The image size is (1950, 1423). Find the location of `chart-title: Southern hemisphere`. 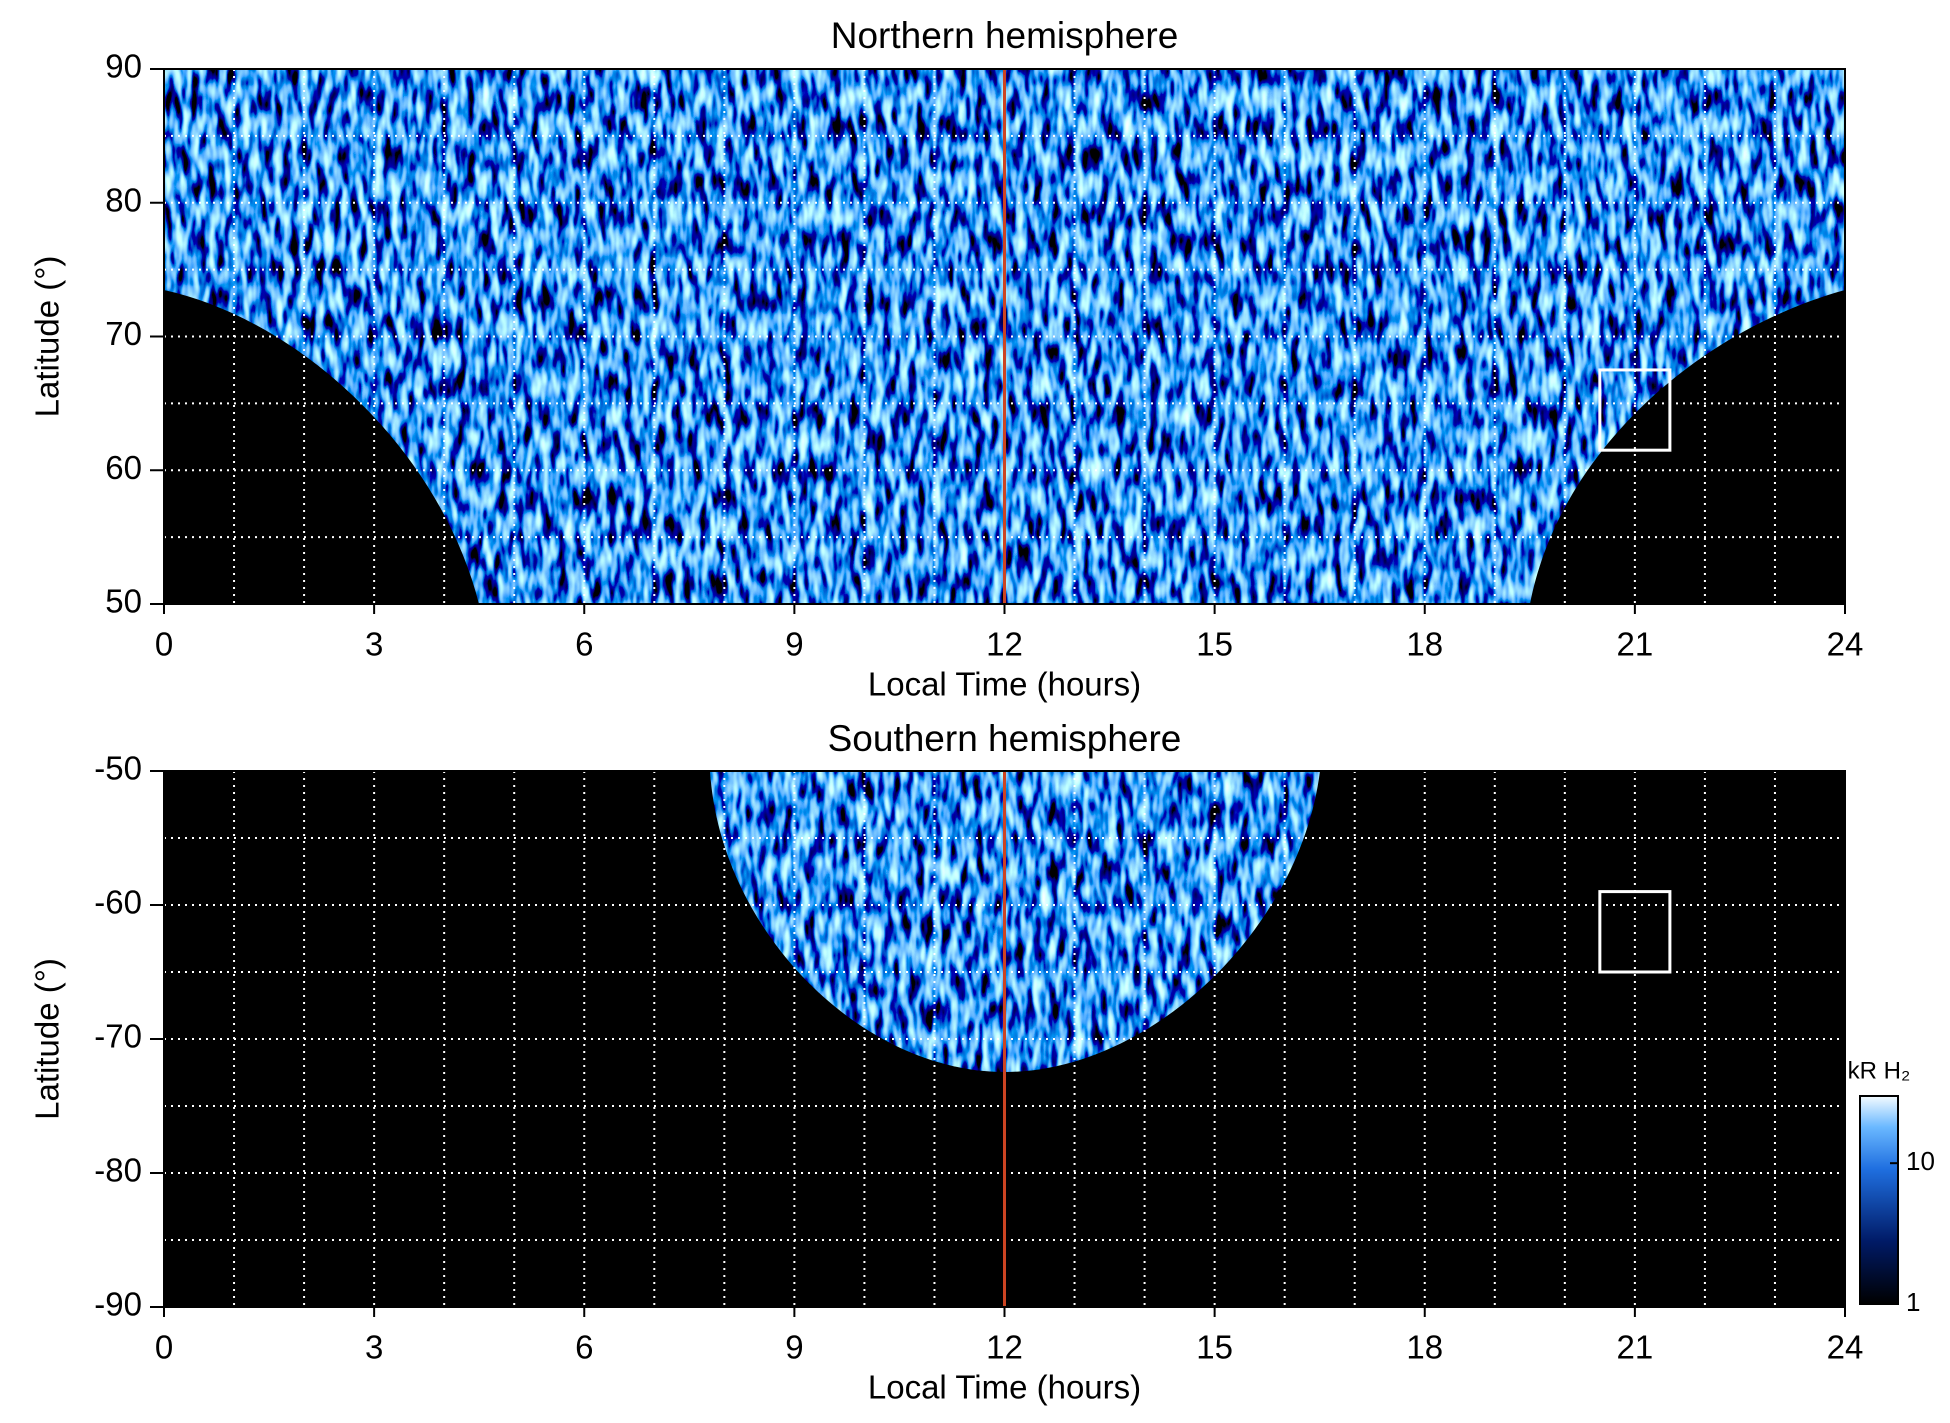

chart-title: Southern hemisphere is located at coordinates (1005, 738).